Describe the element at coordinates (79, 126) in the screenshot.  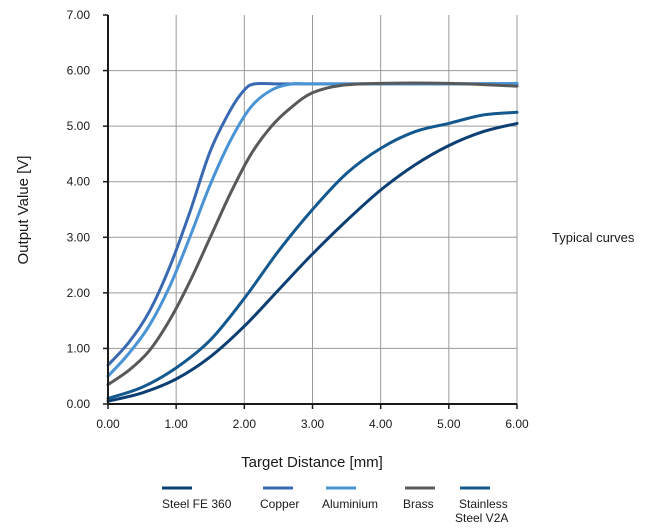
I see `y-tick-label: 5.00` at that location.